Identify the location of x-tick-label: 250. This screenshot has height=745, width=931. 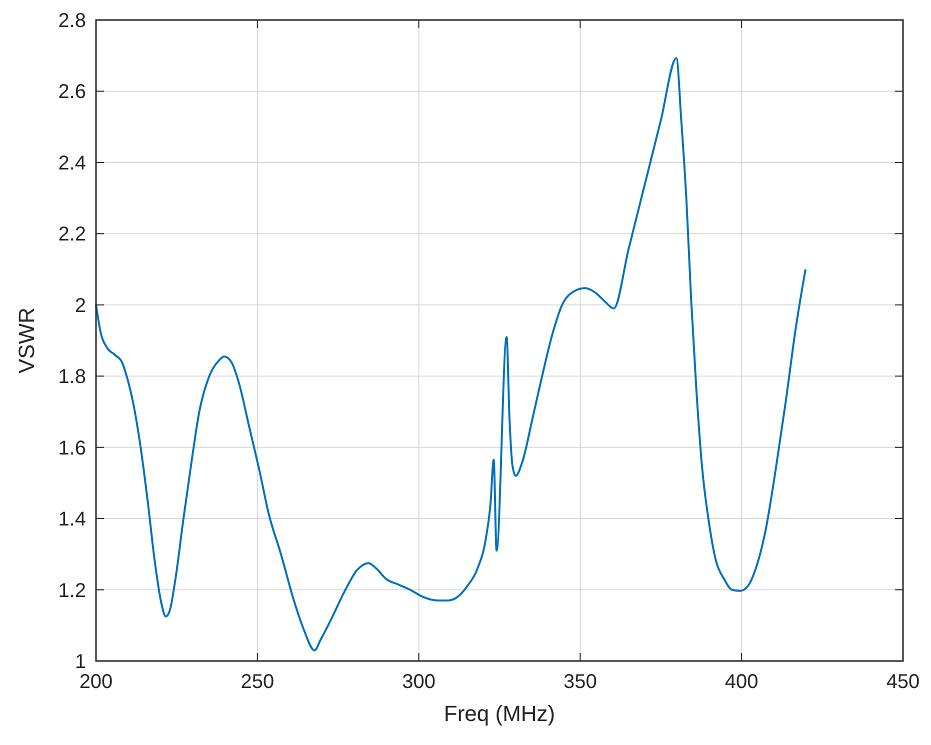
(257, 682).